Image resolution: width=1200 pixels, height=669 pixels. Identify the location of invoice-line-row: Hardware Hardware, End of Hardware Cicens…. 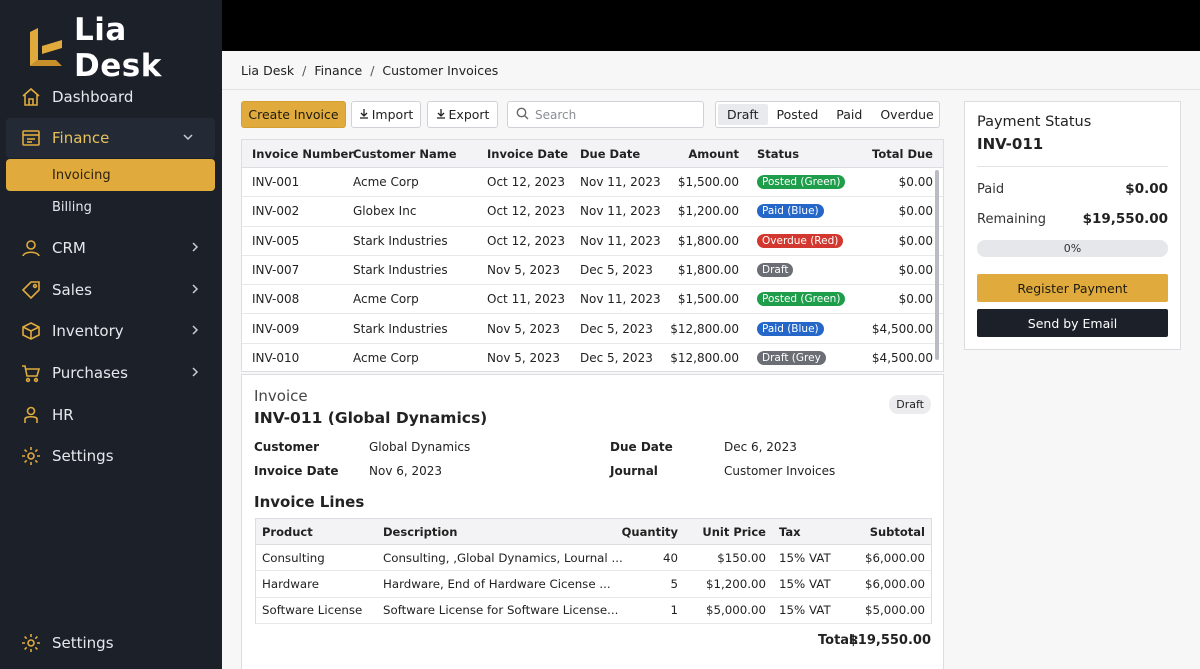
(593, 584).